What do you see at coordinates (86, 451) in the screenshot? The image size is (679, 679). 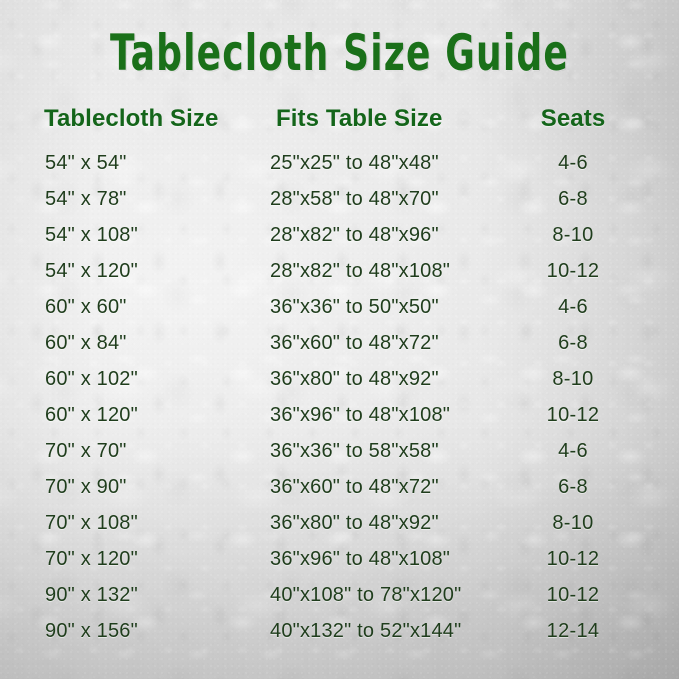 I see `cell-tablecloth-size: 70" x 70"` at bounding box center [86, 451].